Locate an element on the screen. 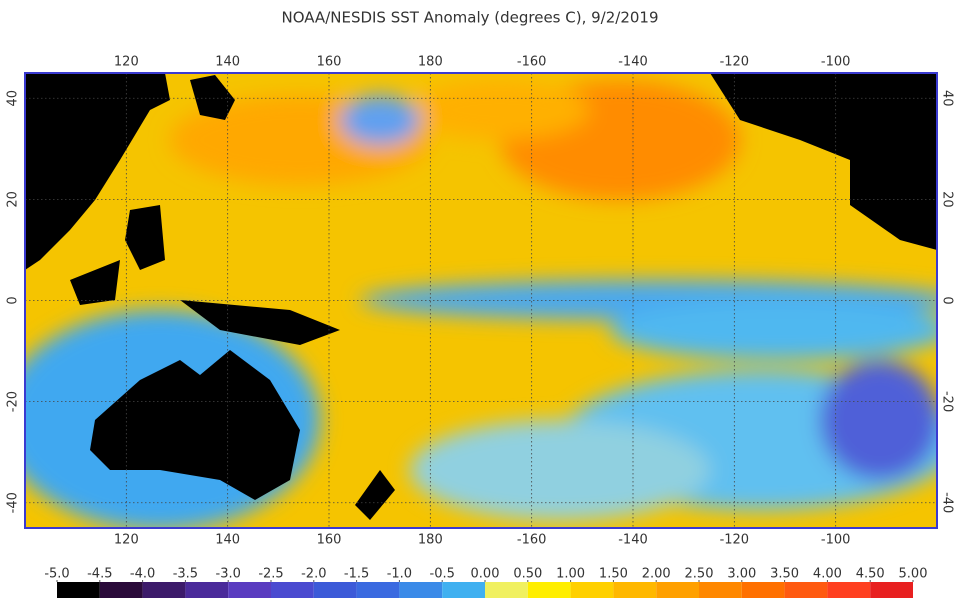  lon-label-bottom: 160 is located at coordinates (329, 540).